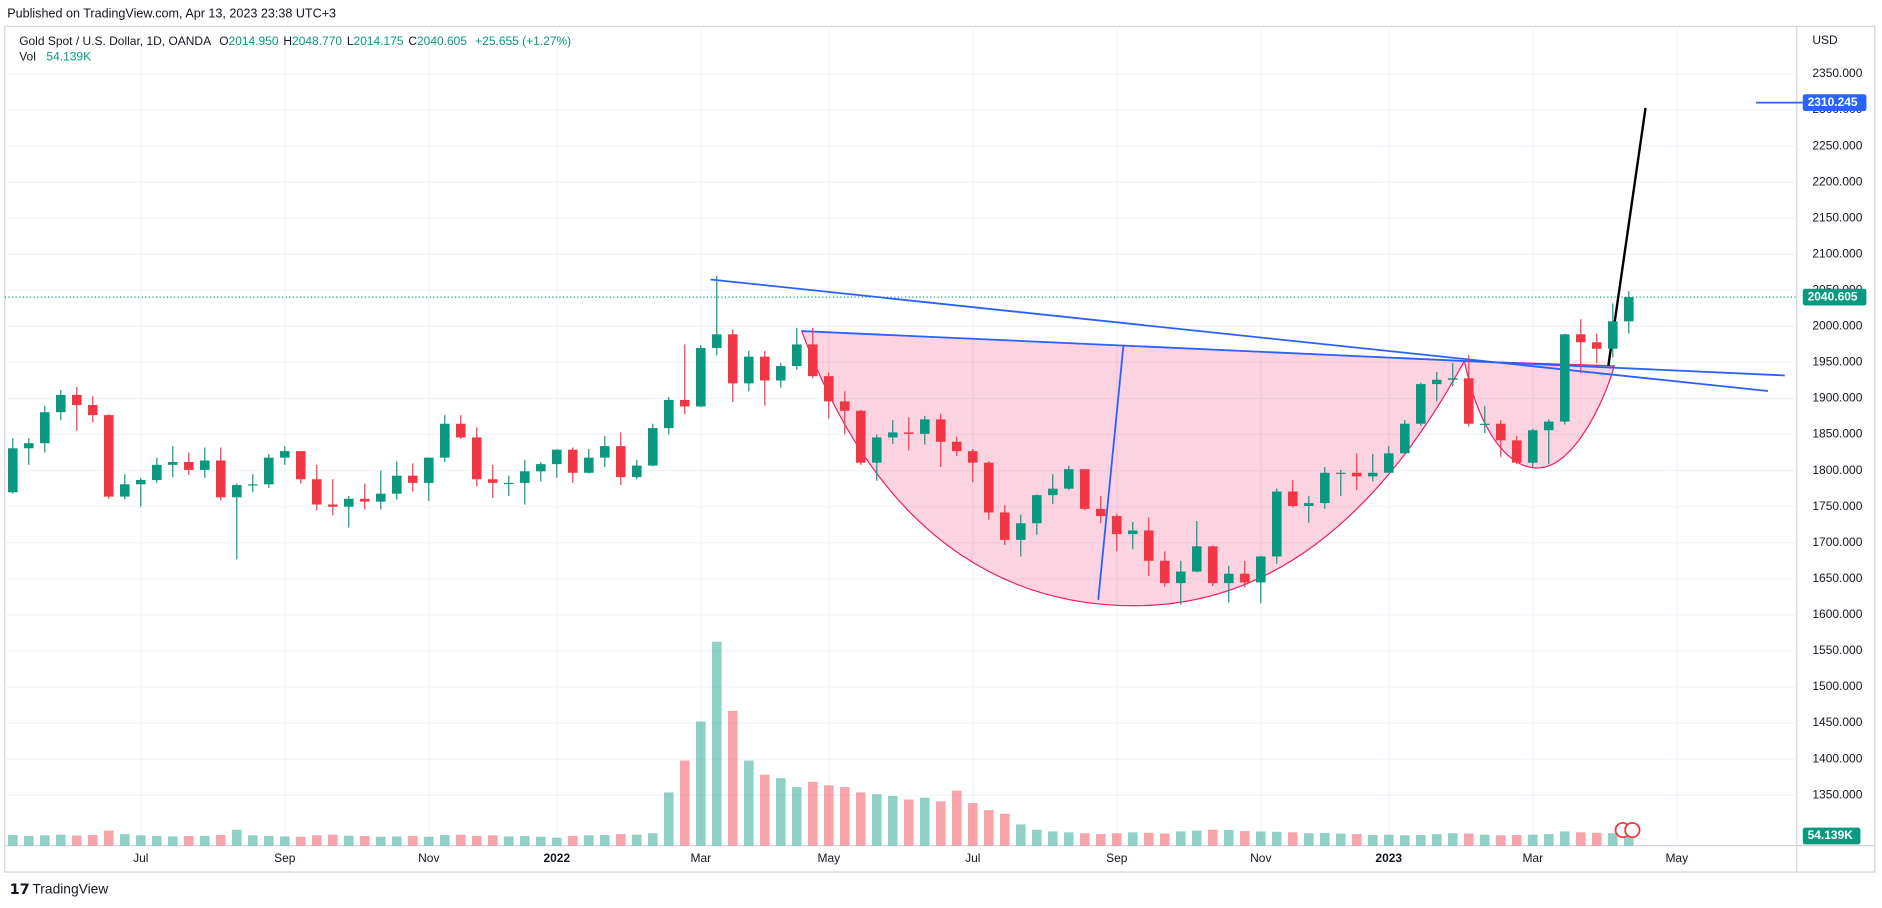  Describe the element at coordinates (556, 858) in the screenshot. I see `x-tick-label: 2022` at that location.